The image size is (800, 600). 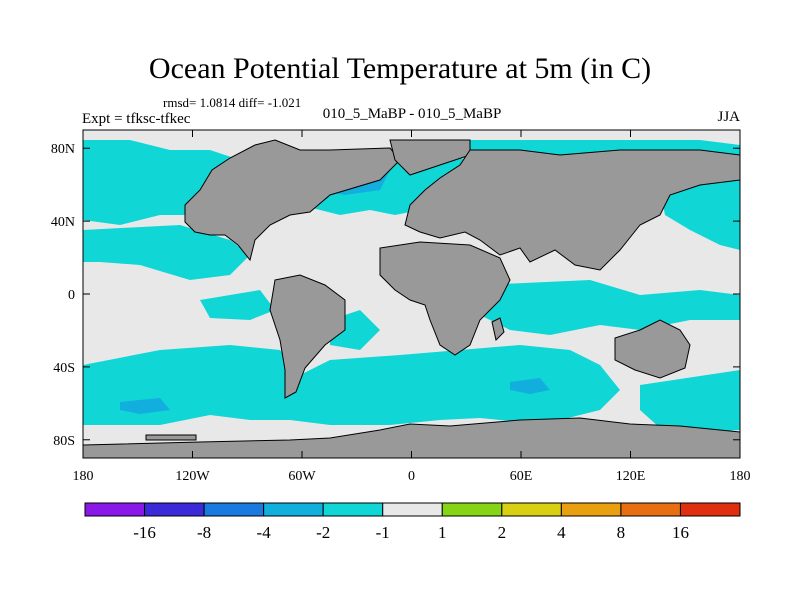 I want to click on land-greenland, so click(x=430, y=157).